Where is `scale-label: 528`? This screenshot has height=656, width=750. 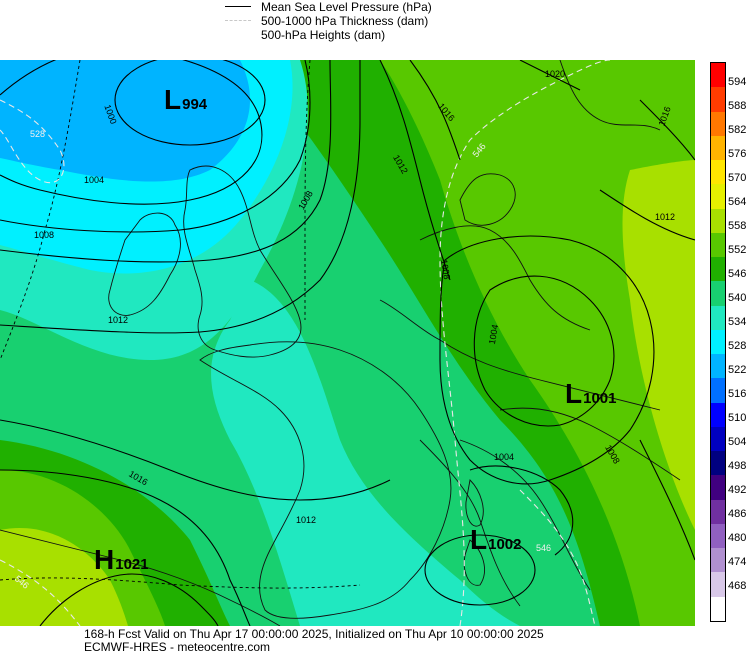
scale-label: 528 is located at coordinates (737, 346).